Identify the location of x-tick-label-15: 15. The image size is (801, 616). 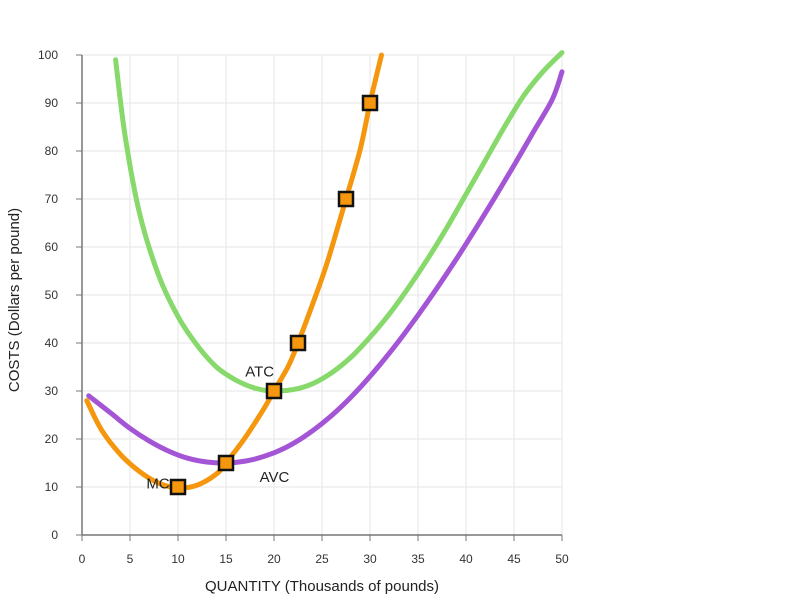
(226, 559).